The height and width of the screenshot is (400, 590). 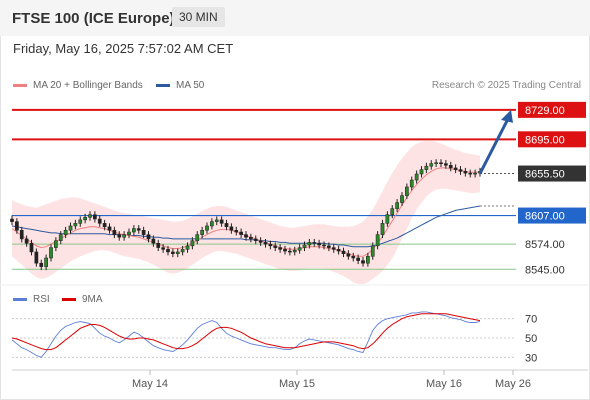 I want to click on level-tag-8655.50, so click(x=552, y=173).